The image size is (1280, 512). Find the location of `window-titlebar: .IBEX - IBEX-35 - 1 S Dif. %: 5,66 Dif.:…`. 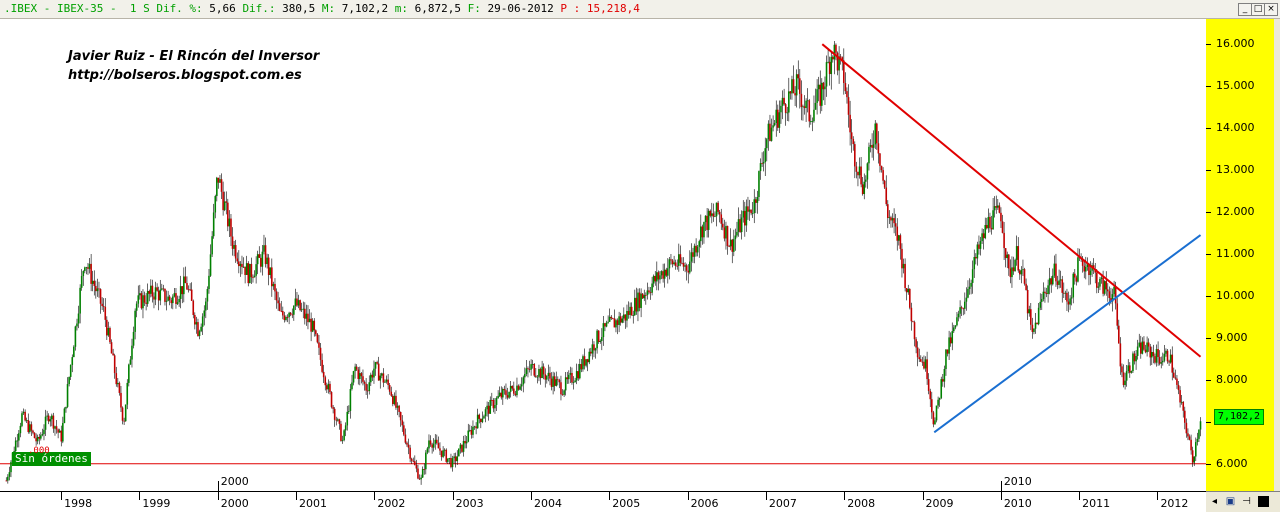

window-titlebar: .IBEX - IBEX-35 - 1 S Dif. %: 5,66 Dif.:… is located at coordinates (640, 9).